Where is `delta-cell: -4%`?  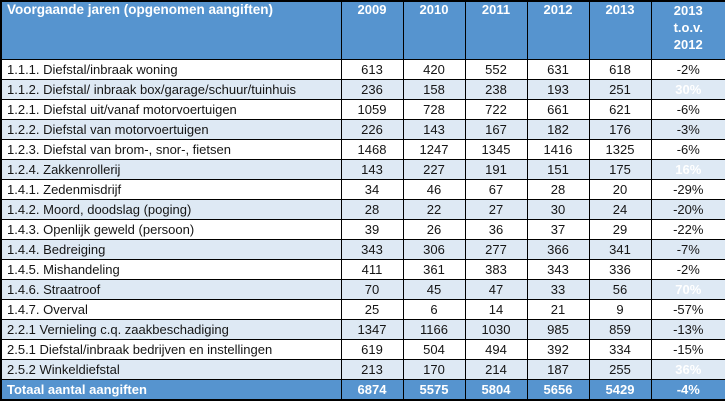
delta-cell: -4% is located at coordinates (687, 390).